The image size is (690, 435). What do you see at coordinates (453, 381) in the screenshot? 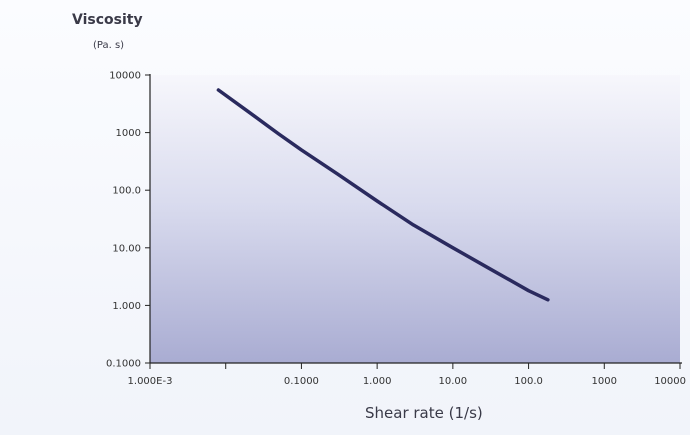
I see `x-tick-label: 10.00` at bounding box center [453, 381].